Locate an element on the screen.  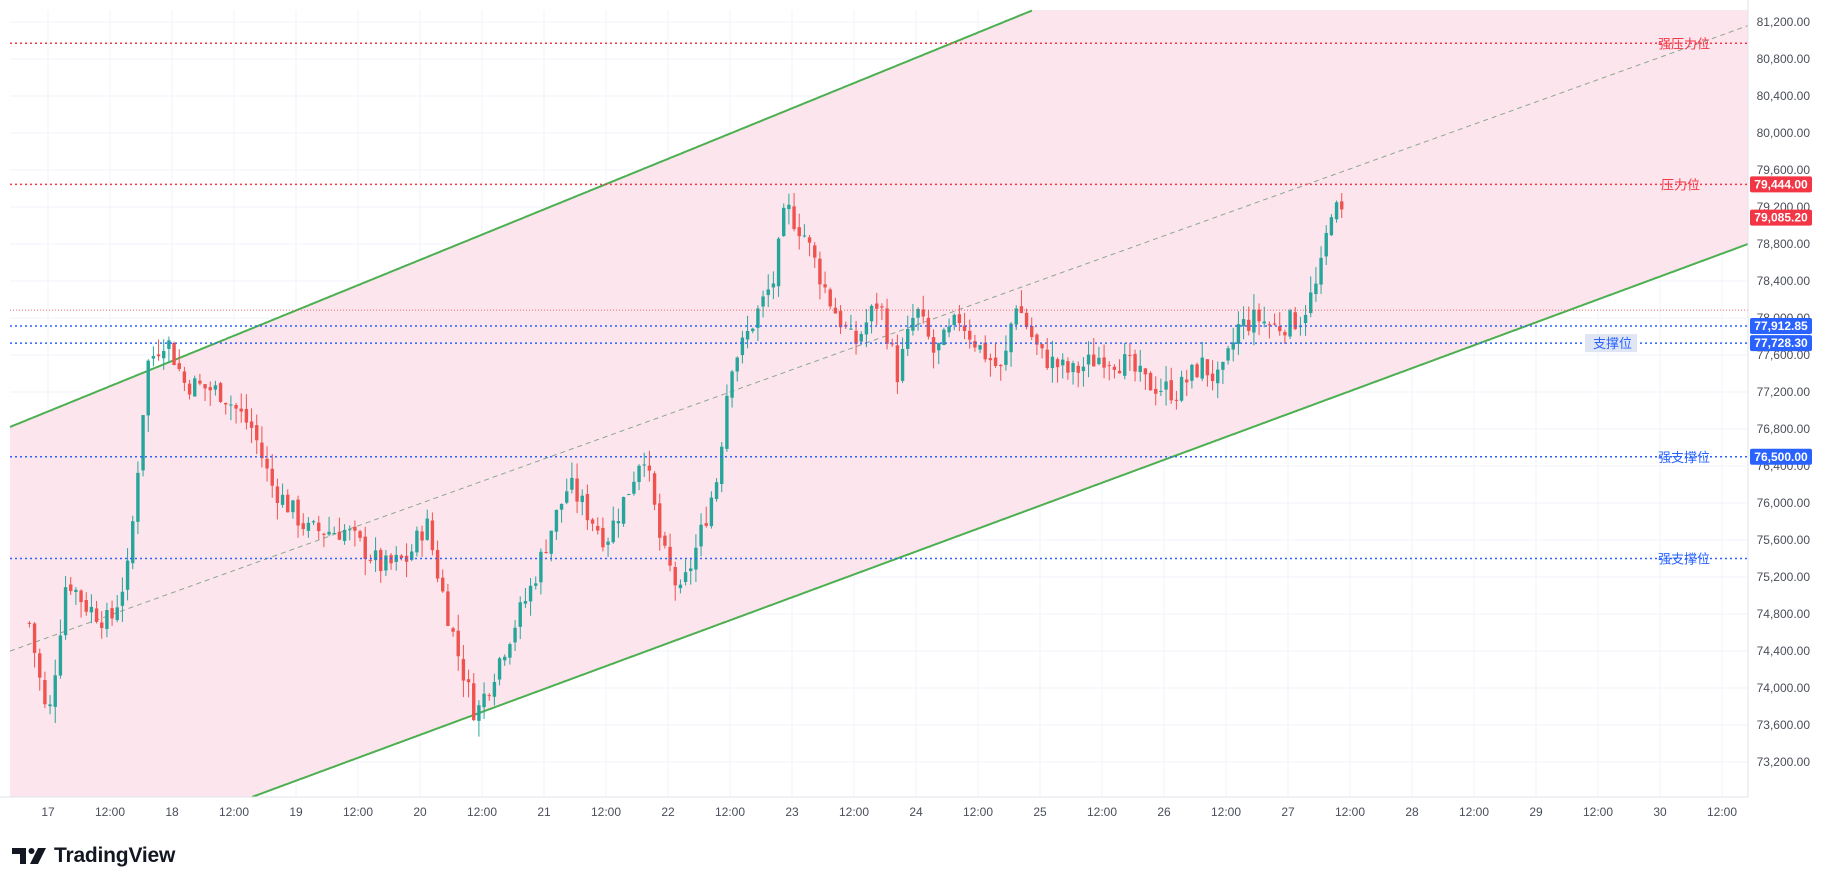
time-tick-label: 19 is located at coordinates (296, 812).